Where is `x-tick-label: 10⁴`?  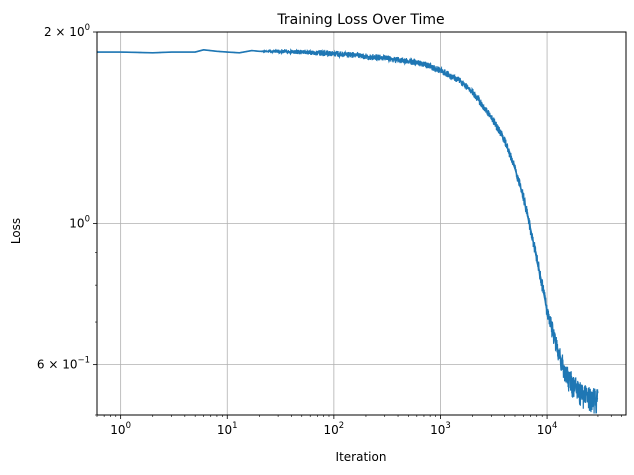 x-tick-label: 10⁴ is located at coordinates (547, 429).